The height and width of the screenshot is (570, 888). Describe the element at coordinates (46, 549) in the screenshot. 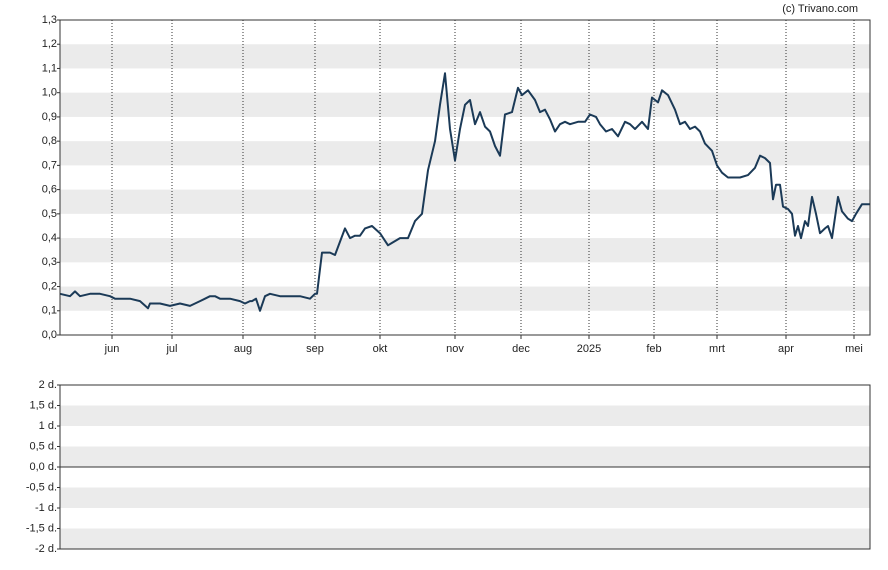

I see `y-tick-label: -2 d.` at that location.